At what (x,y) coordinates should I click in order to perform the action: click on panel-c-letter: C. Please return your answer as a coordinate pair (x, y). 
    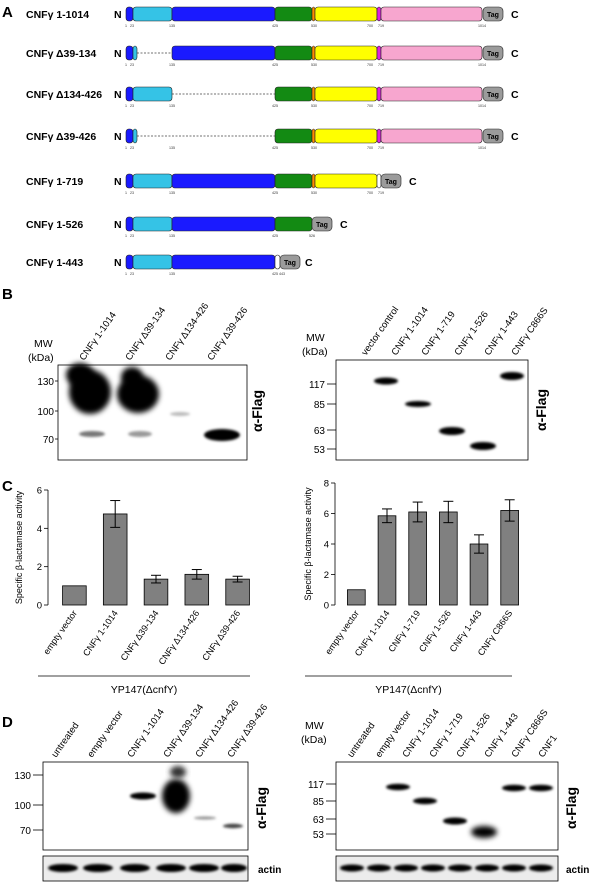
    Looking at the image, I should click on (7, 486).